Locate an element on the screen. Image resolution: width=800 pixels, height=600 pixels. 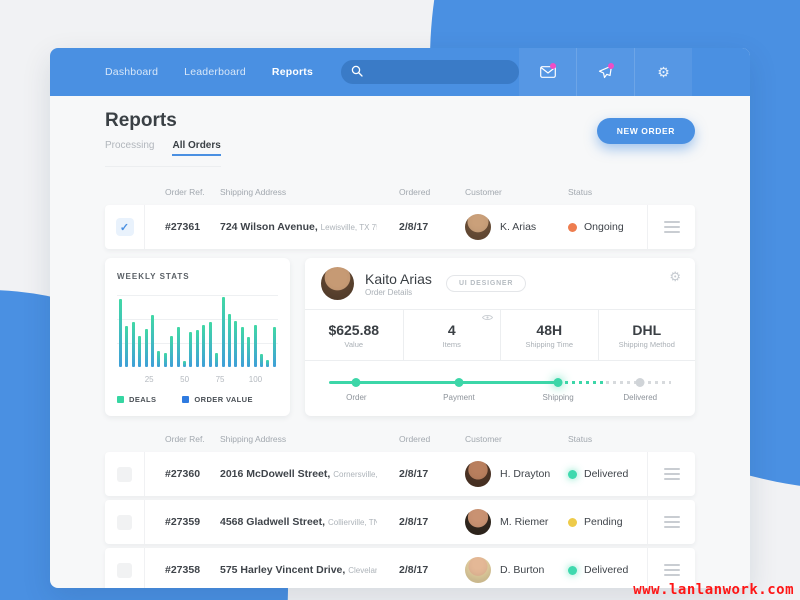
announcement-button is located at coordinates (605, 72).